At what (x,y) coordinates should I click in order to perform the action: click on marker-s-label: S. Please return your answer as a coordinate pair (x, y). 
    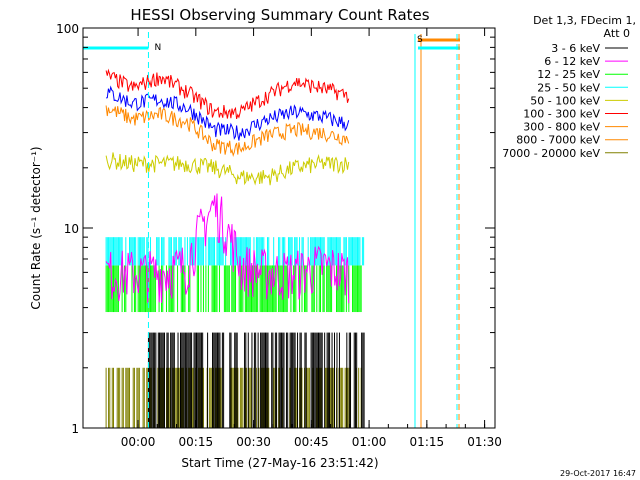
    Looking at the image, I should click on (420, 40).